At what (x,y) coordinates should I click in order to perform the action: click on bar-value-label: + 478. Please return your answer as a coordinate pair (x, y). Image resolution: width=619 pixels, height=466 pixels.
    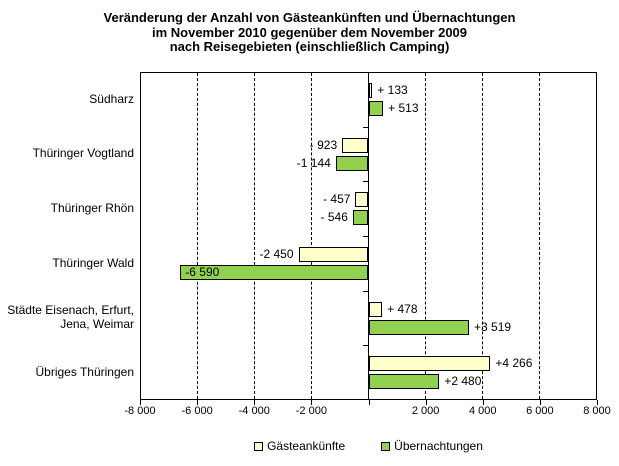
    Looking at the image, I should click on (402, 308).